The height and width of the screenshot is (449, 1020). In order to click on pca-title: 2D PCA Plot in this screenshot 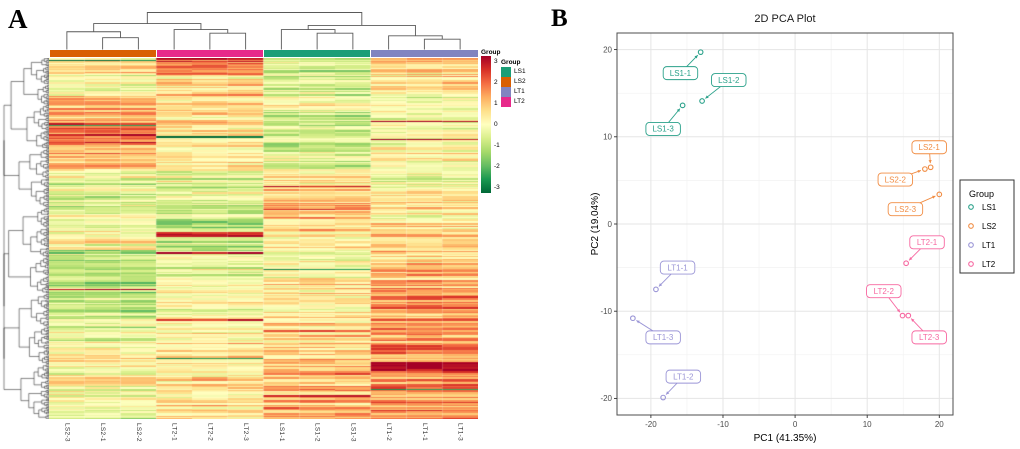, I will do `click(784, 19)`.